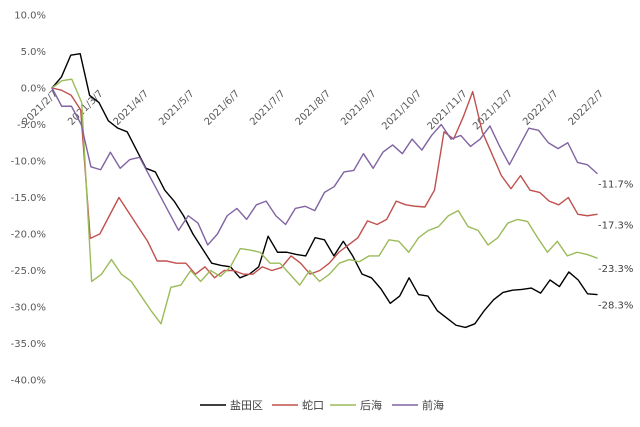  I want to click on legend: 盐田区 蛇口 后海 前海, so click(322, 405).